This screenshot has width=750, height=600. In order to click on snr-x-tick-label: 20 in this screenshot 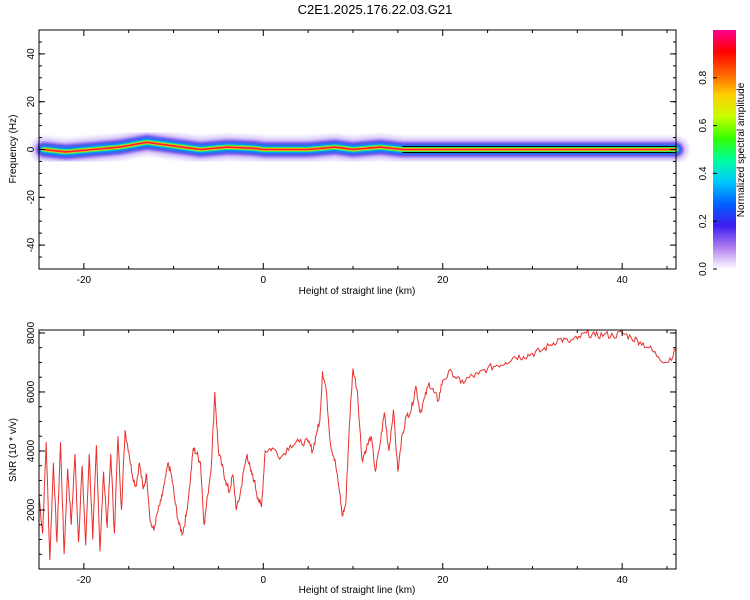, I will do `click(443, 580)`.